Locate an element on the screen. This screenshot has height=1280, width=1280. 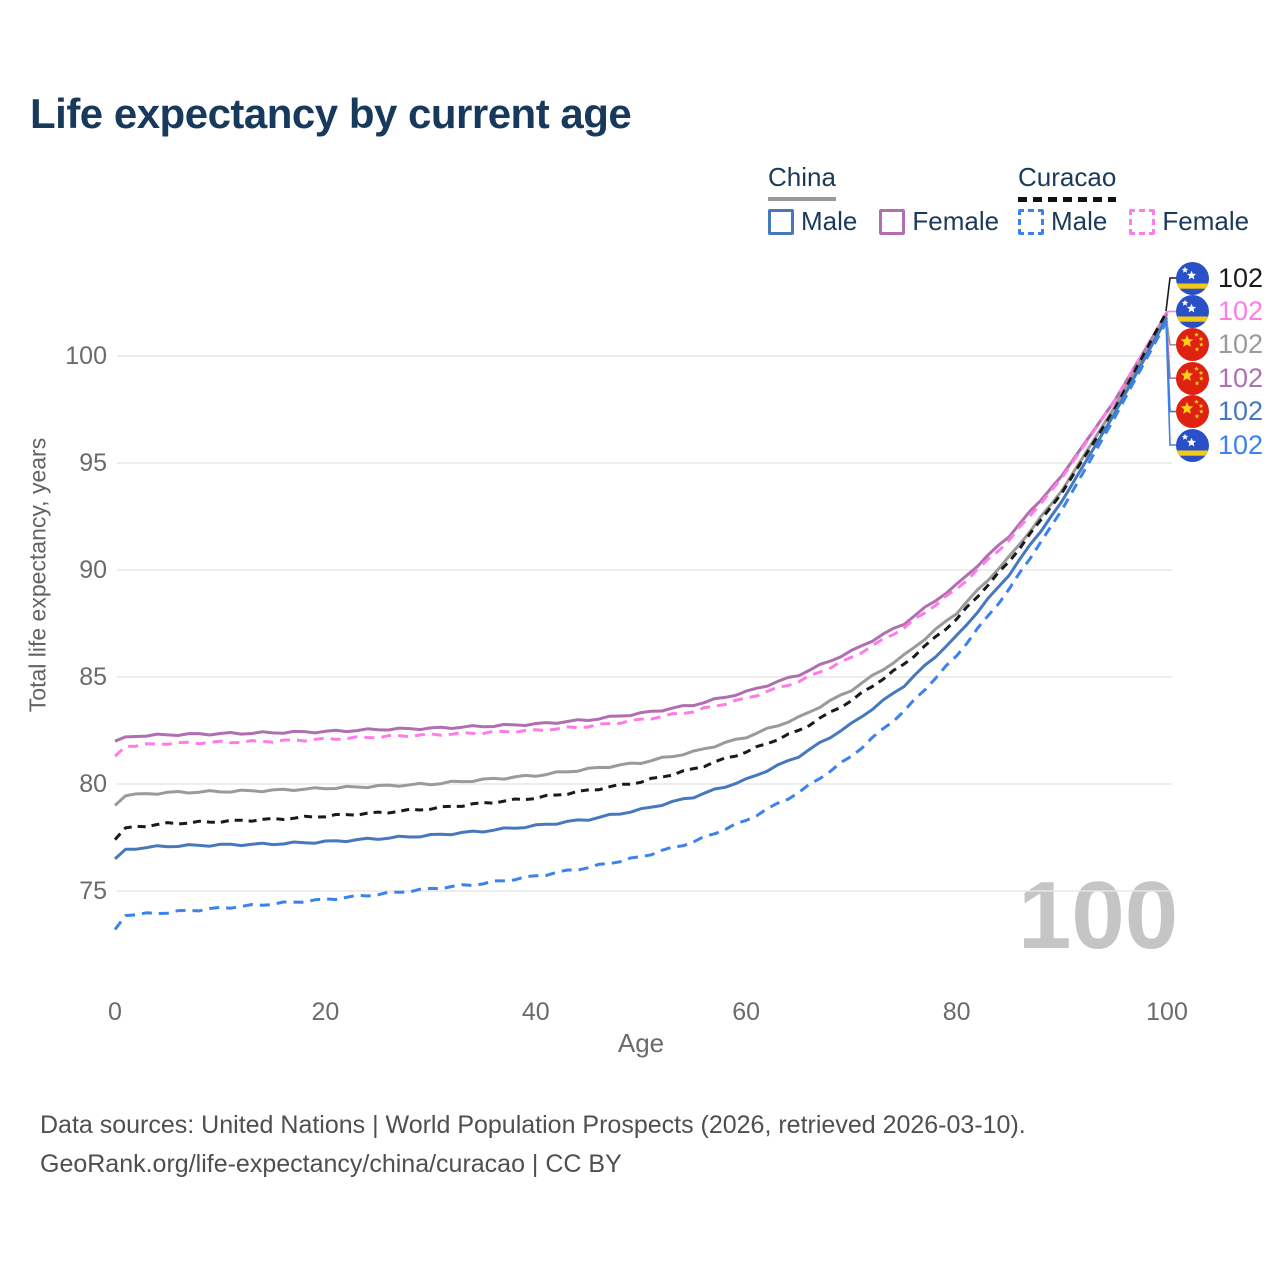
curacao-female-swatch-icon is located at coordinates (1142, 221).